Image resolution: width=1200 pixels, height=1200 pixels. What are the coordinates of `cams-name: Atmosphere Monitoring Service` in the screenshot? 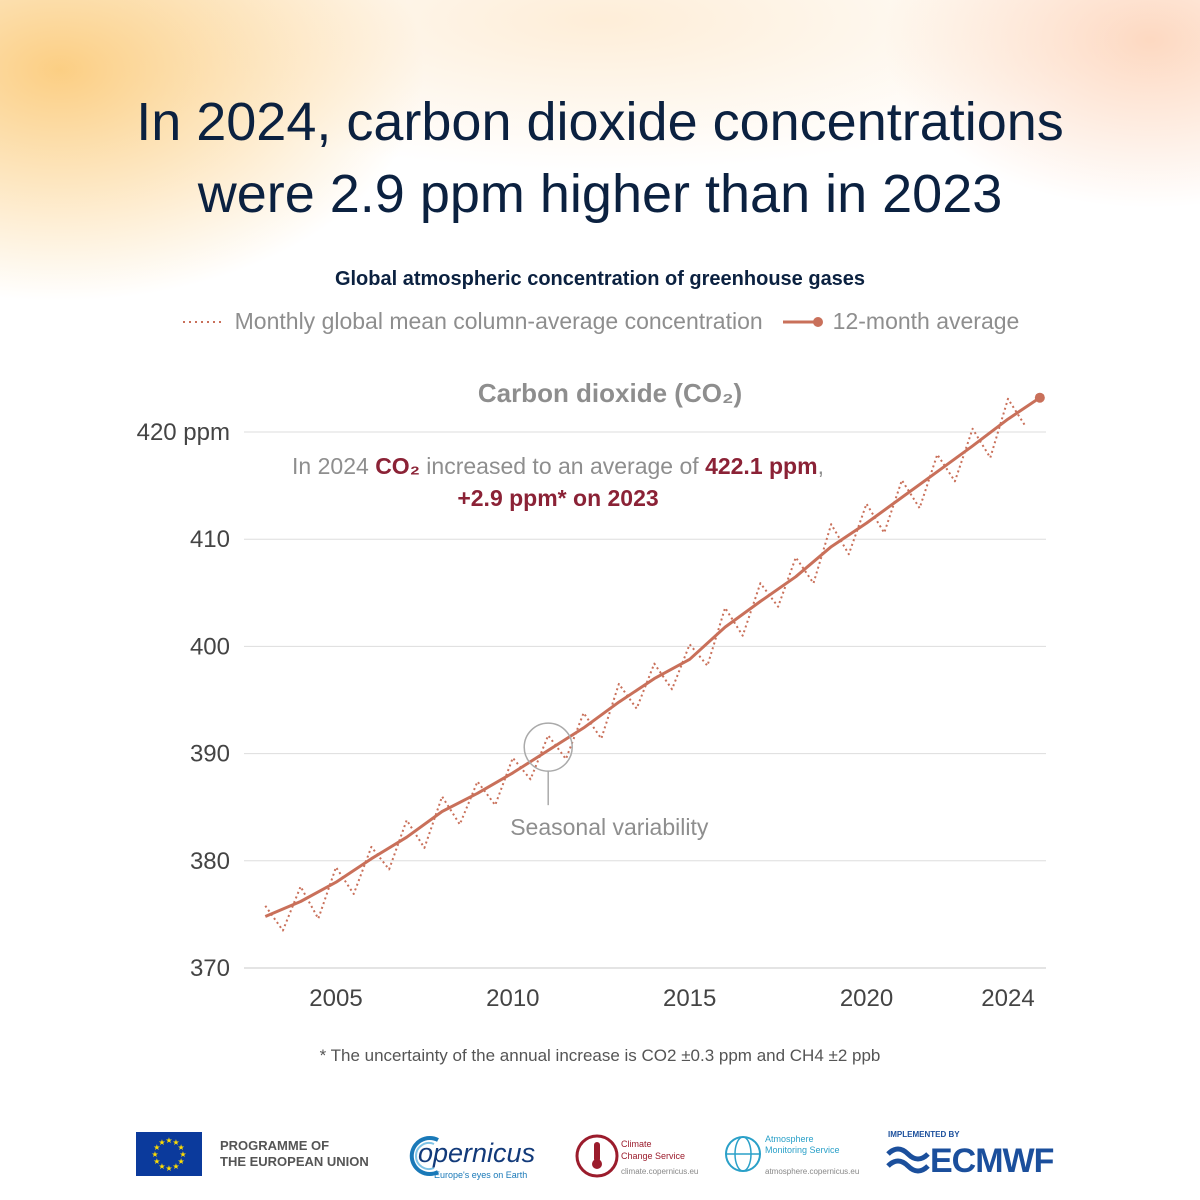 It's located at (802, 1145).